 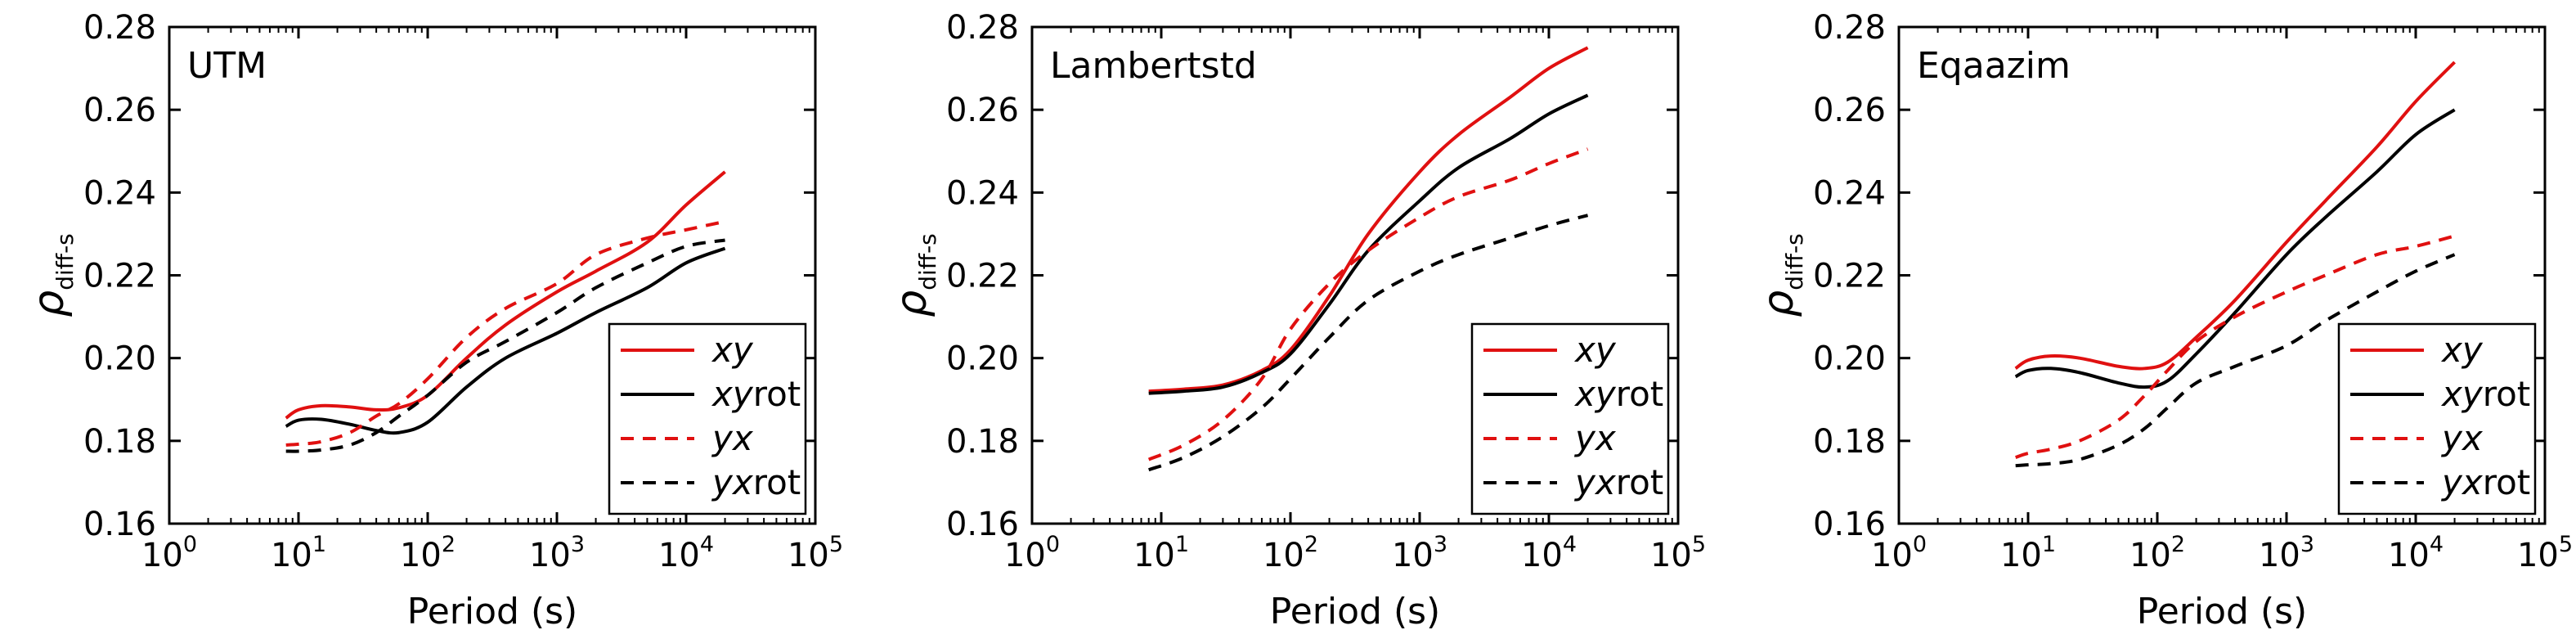 I want to click on panel-title: Lambertstd, so click(x=1153, y=66).